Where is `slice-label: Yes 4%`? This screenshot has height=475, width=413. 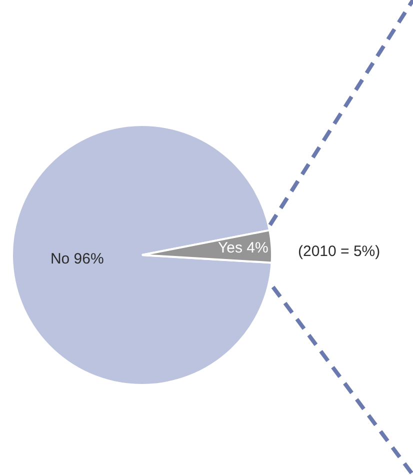 slice-label: Yes 4% is located at coordinates (243, 247).